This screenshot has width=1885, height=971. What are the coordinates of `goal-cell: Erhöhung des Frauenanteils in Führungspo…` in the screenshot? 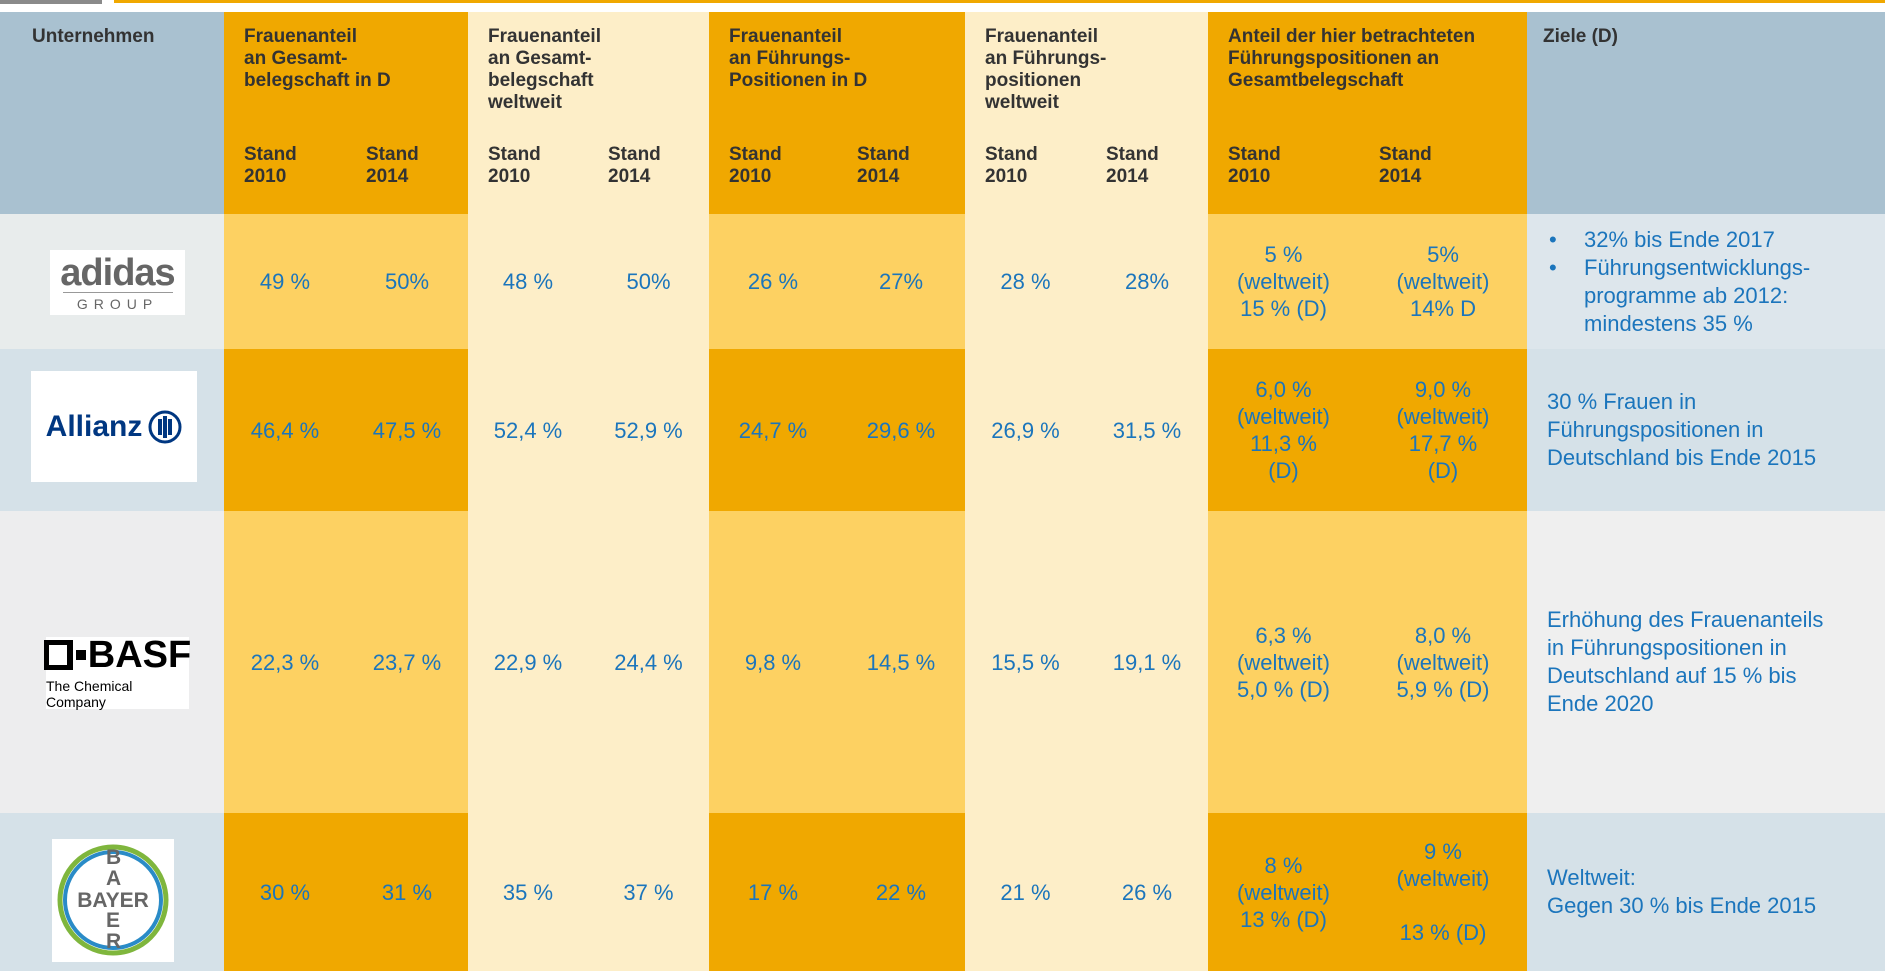 It's located at (1706, 662).